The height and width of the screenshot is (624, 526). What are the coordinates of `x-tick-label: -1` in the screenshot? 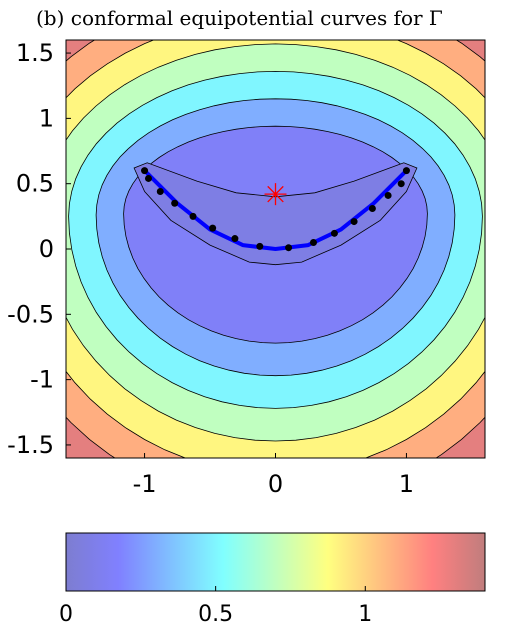 It's located at (145, 484).